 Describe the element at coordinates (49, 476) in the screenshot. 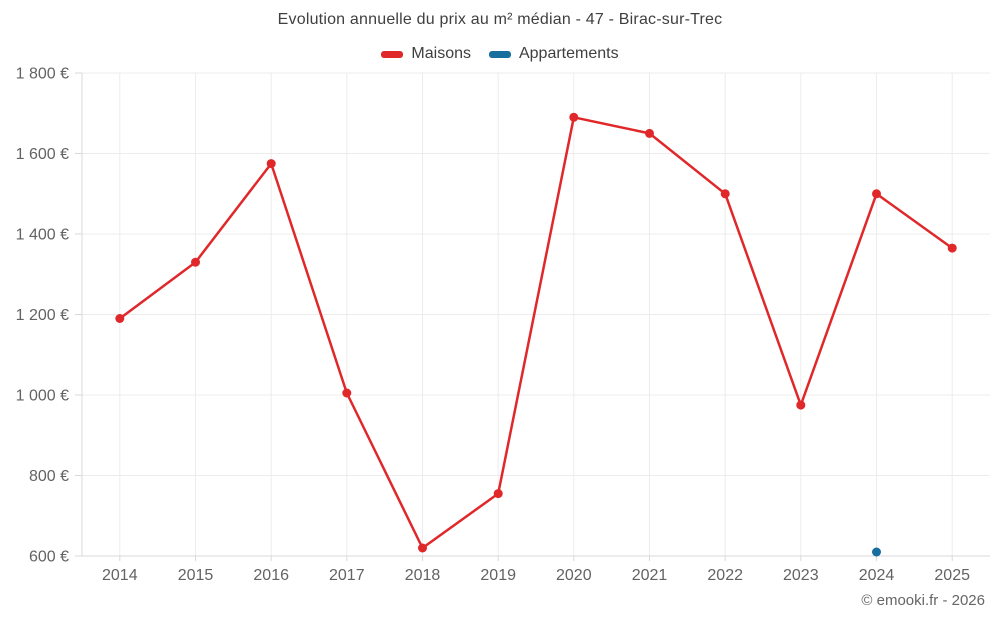

I see `y-tick-label: 800 €` at that location.